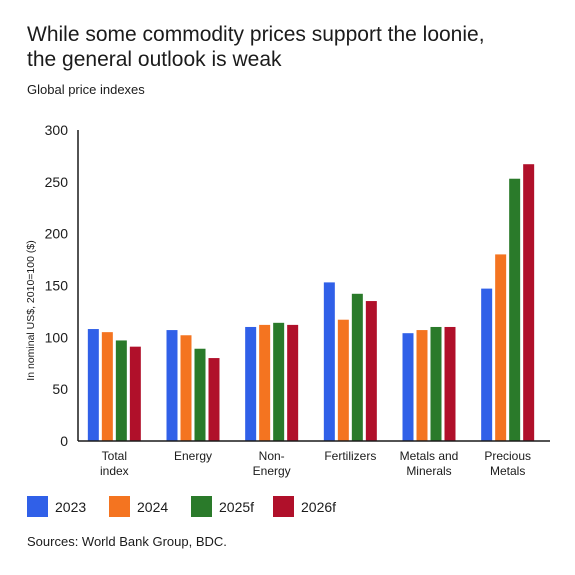 This screenshot has height=575, width=575. I want to click on x-tick-label-line: Total, so click(114, 456).